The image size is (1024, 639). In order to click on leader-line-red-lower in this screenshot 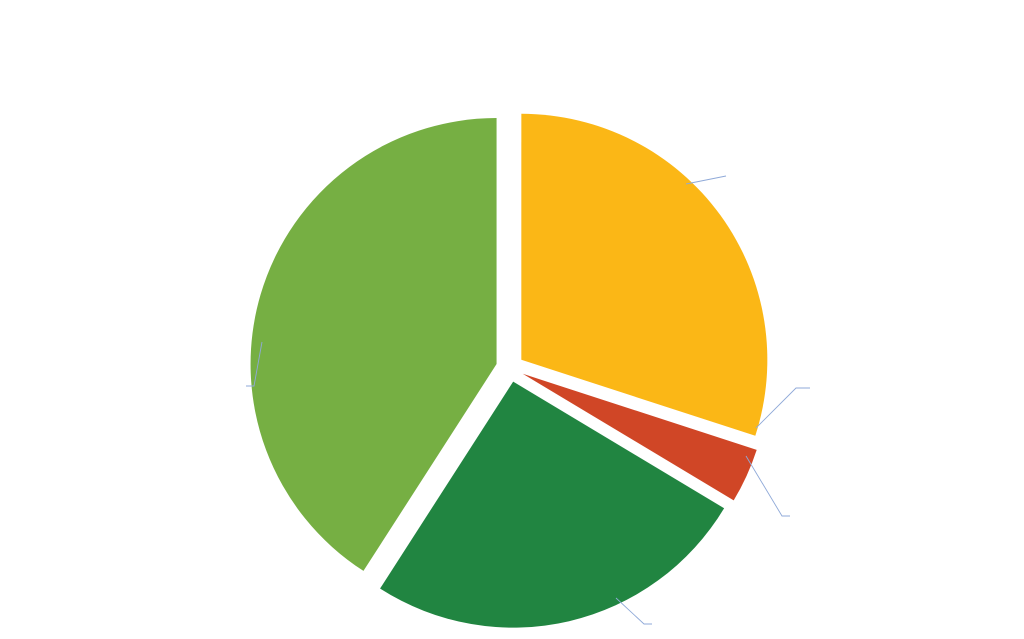, I will do `click(767, 486)`.